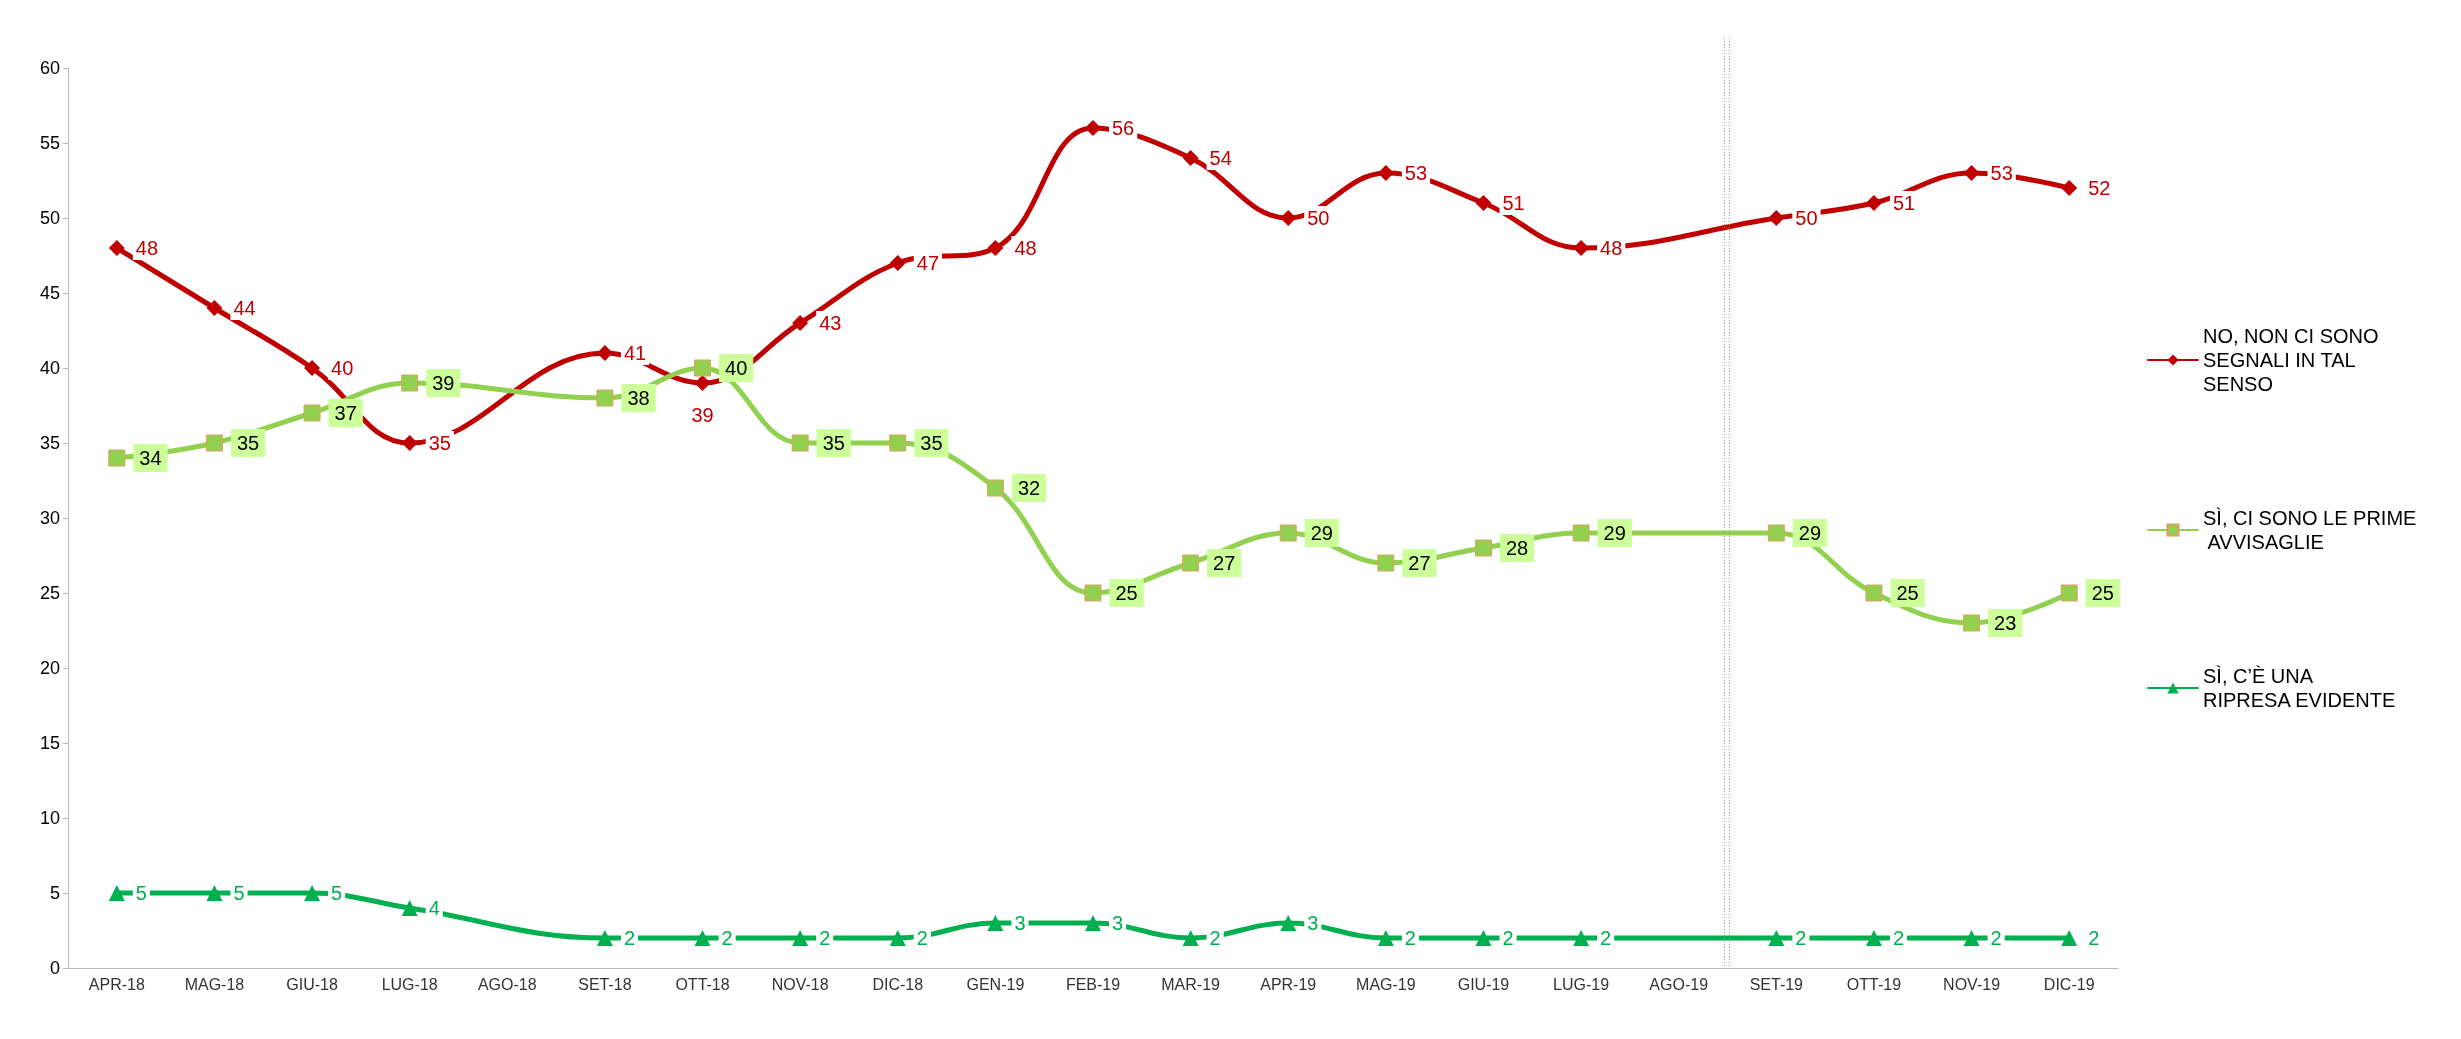  What do you see at coordinates (995, 984) in the screenshot?
I see `x-tick-label: GEN-19` at bounding box center [995, 984].